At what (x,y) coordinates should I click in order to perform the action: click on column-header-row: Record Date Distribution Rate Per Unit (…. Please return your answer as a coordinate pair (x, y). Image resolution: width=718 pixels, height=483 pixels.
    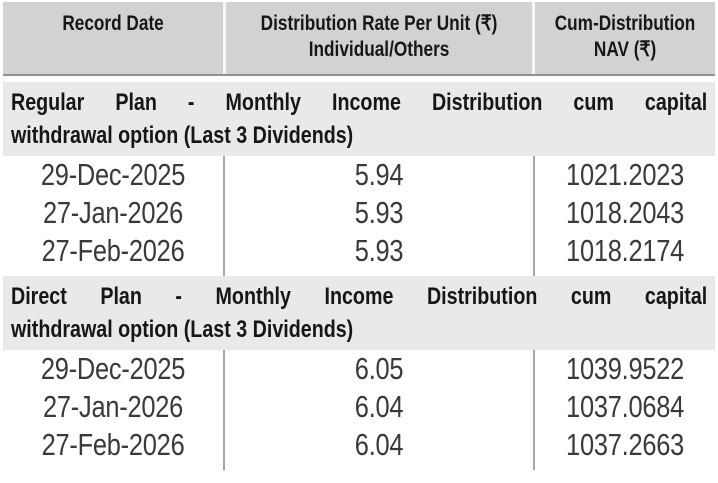
    Looking at the image, I should click on (359, 38).